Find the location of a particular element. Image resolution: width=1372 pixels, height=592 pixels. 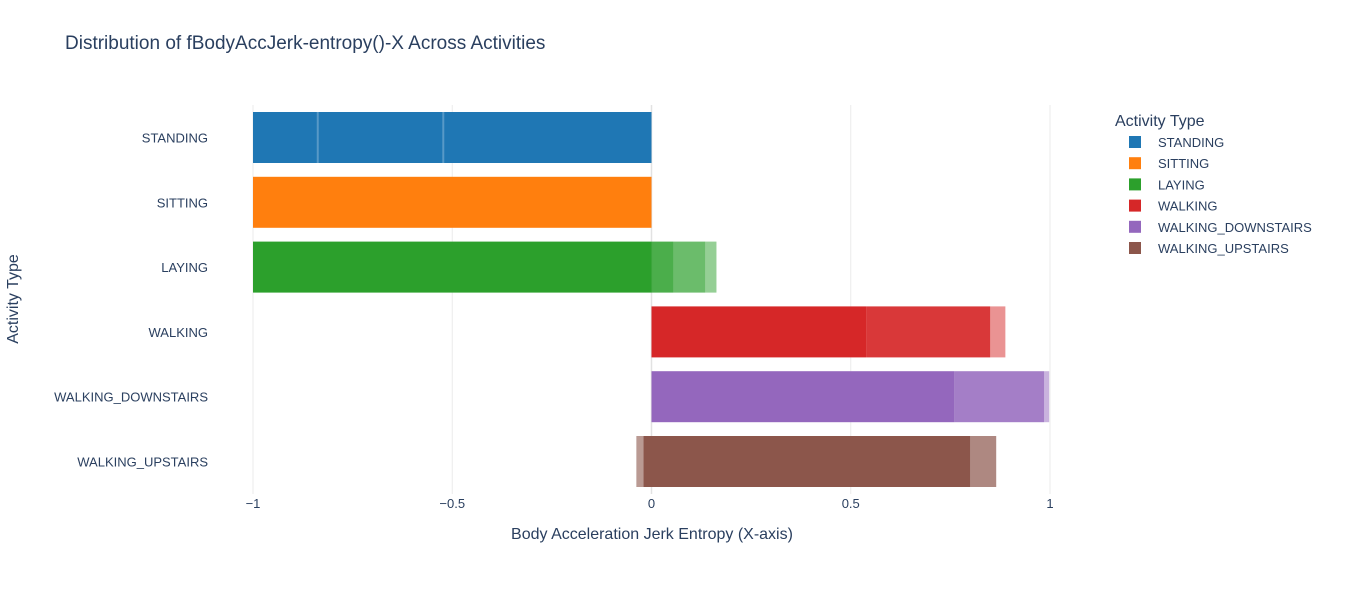

legend-label: SITTING is located at coordinates (1183, 163).